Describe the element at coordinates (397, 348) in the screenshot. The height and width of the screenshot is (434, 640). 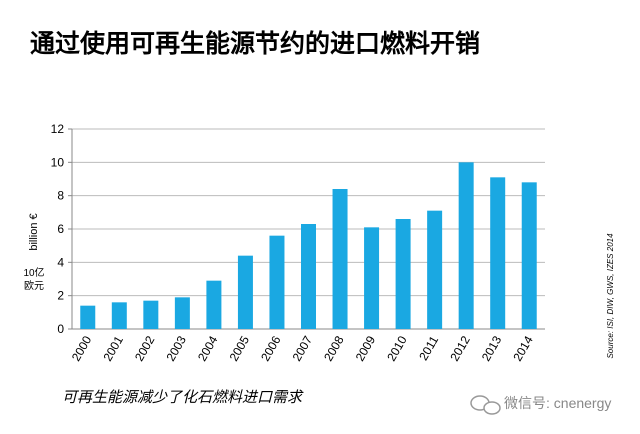
I see `x-tick-label: 2010` at that location.